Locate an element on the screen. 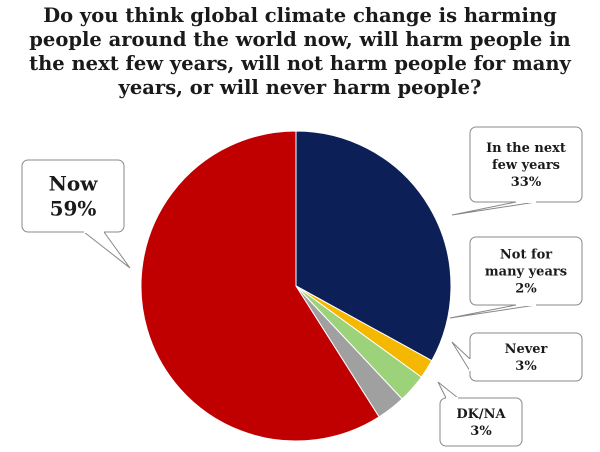 The width and height of the screenshot is (600, 452). callout-value: 59% is located at coordinates (73, 209).